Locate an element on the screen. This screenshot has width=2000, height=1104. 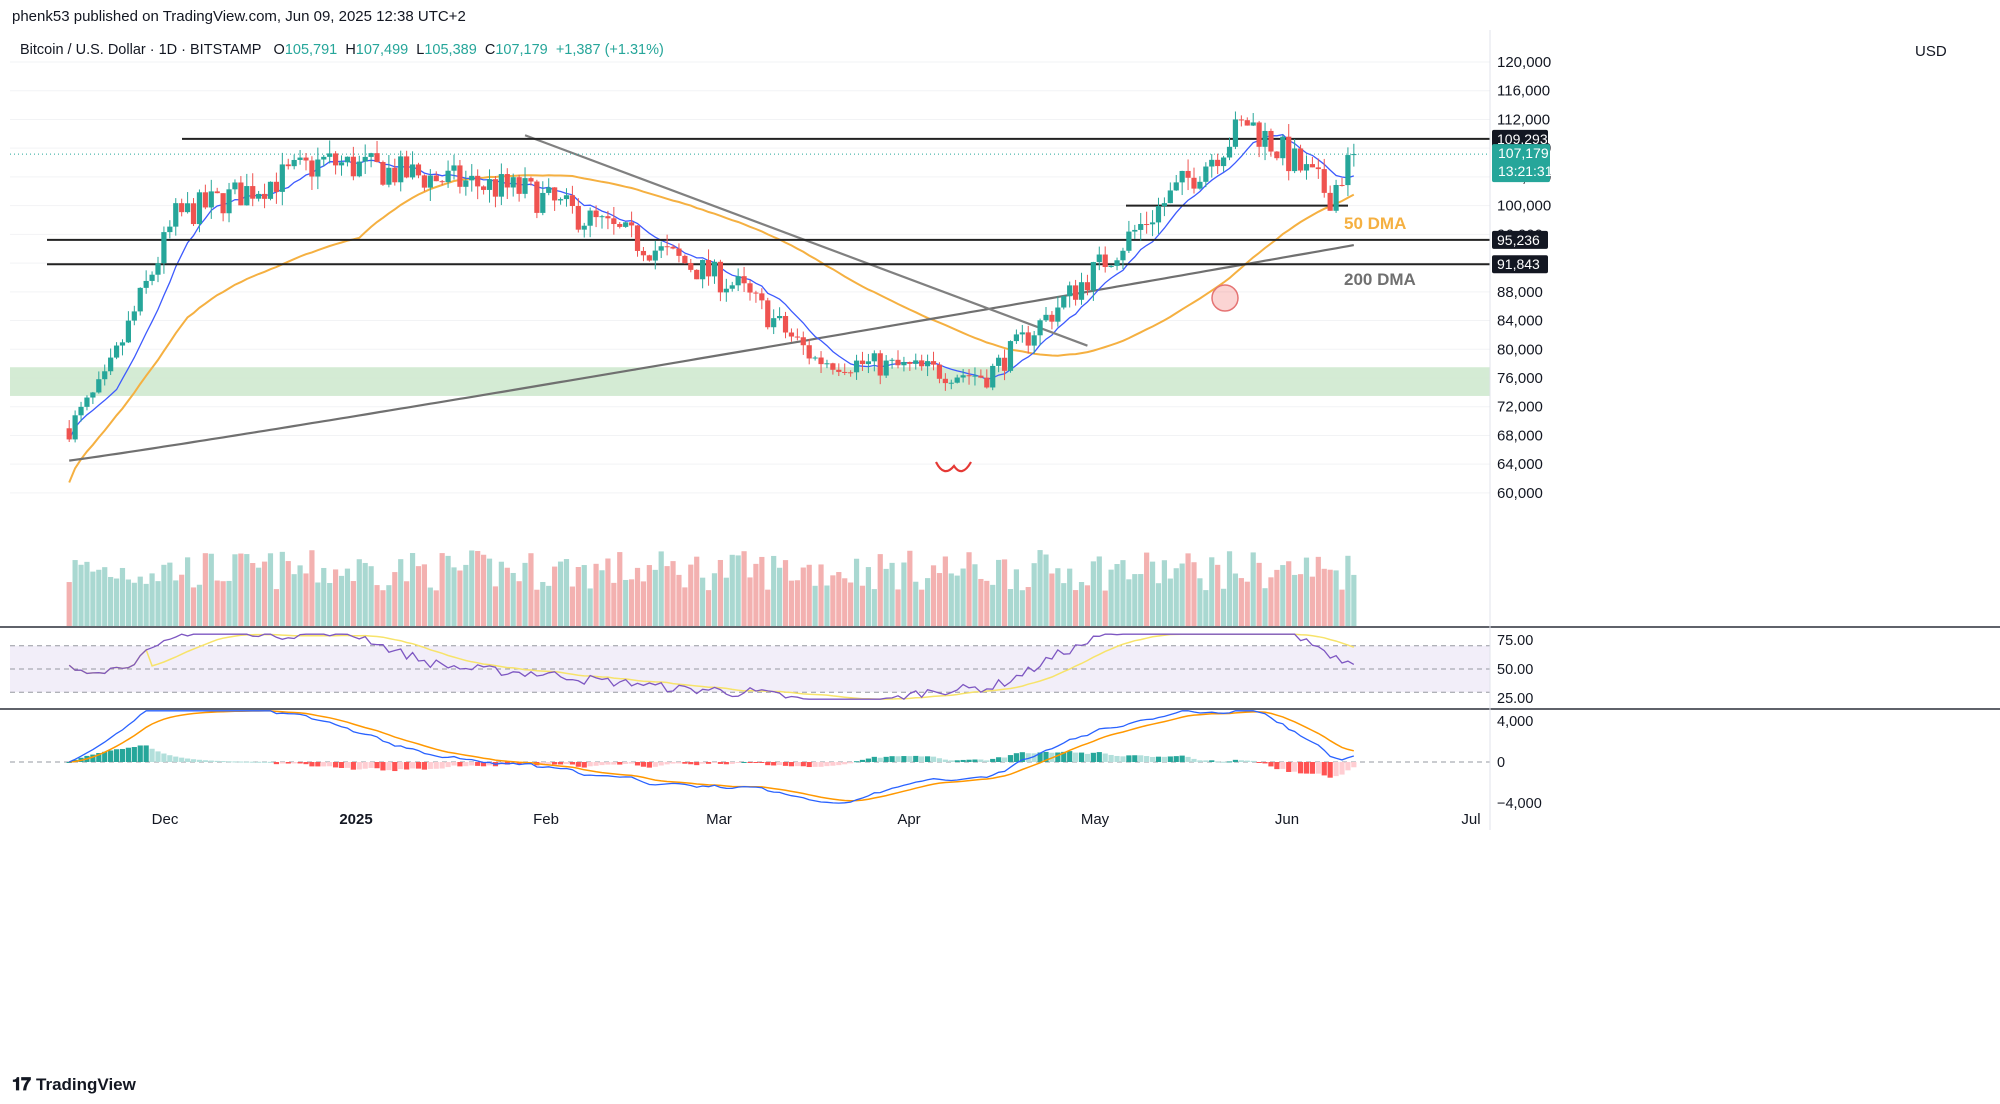
time-tick-label: May is located at coordinates (1095, 819).